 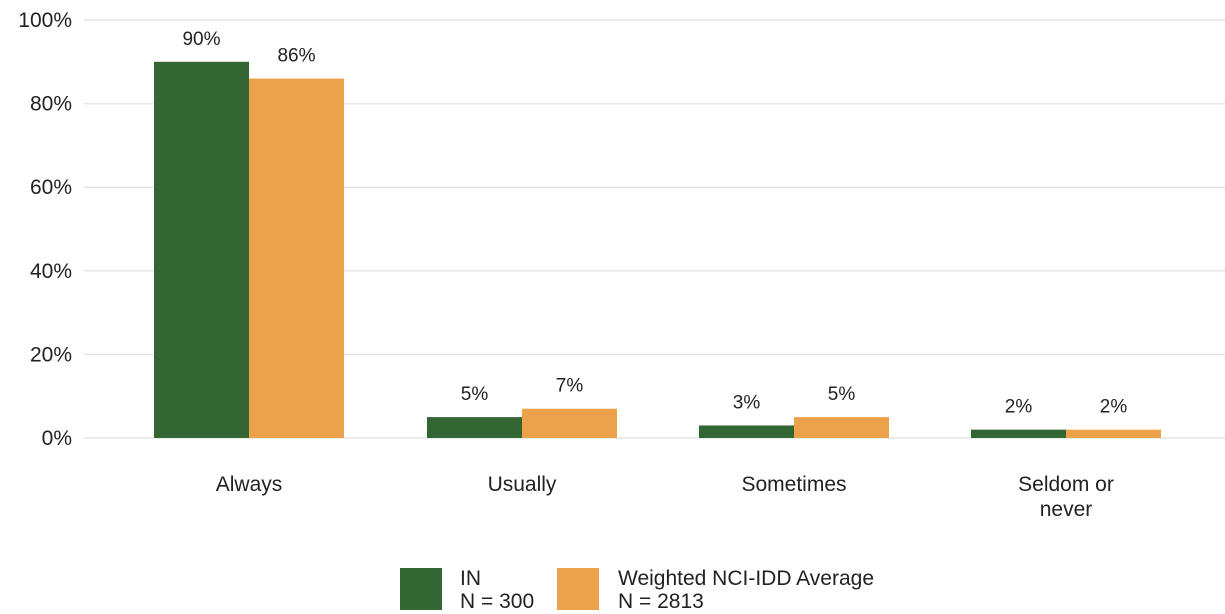 What do you see at coordinates (51, 104) in the screenshot?
I see `y-tick-label: 80%` at bounding box center [51, 104].